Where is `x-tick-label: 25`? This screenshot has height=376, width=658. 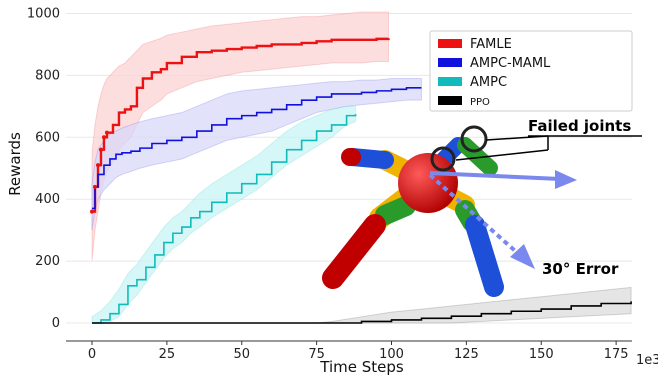 x-tick-label: 25 is located at coordinates (167, 354).